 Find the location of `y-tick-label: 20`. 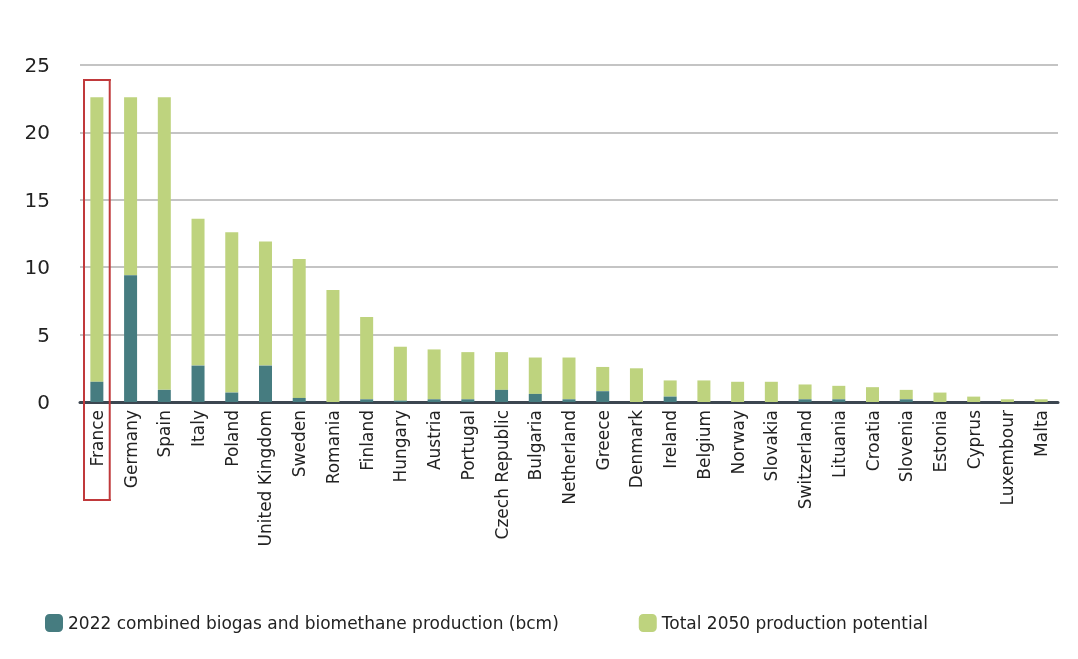

y-tick-label: 20 is located at coordinates (37, 132).